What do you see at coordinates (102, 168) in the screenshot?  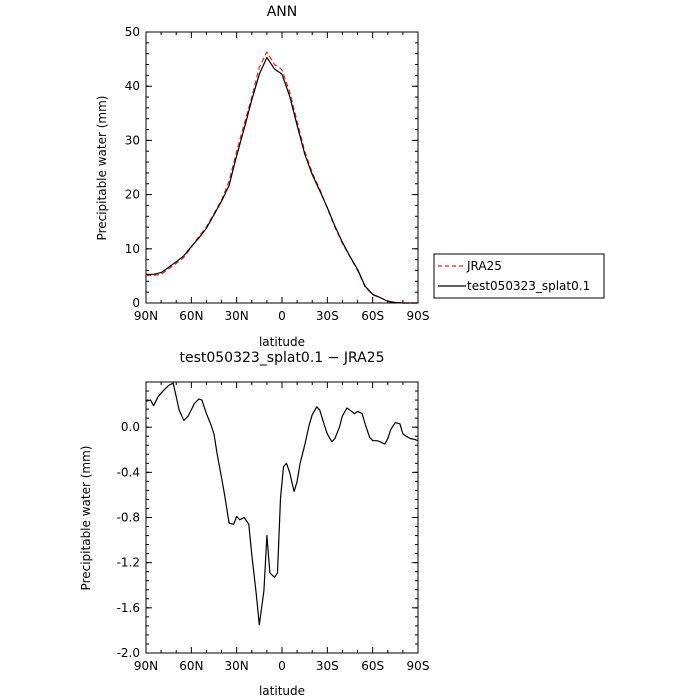 I see `top-y-axis-label: Precipitable water (mm)` at bounding box center [102, 168].